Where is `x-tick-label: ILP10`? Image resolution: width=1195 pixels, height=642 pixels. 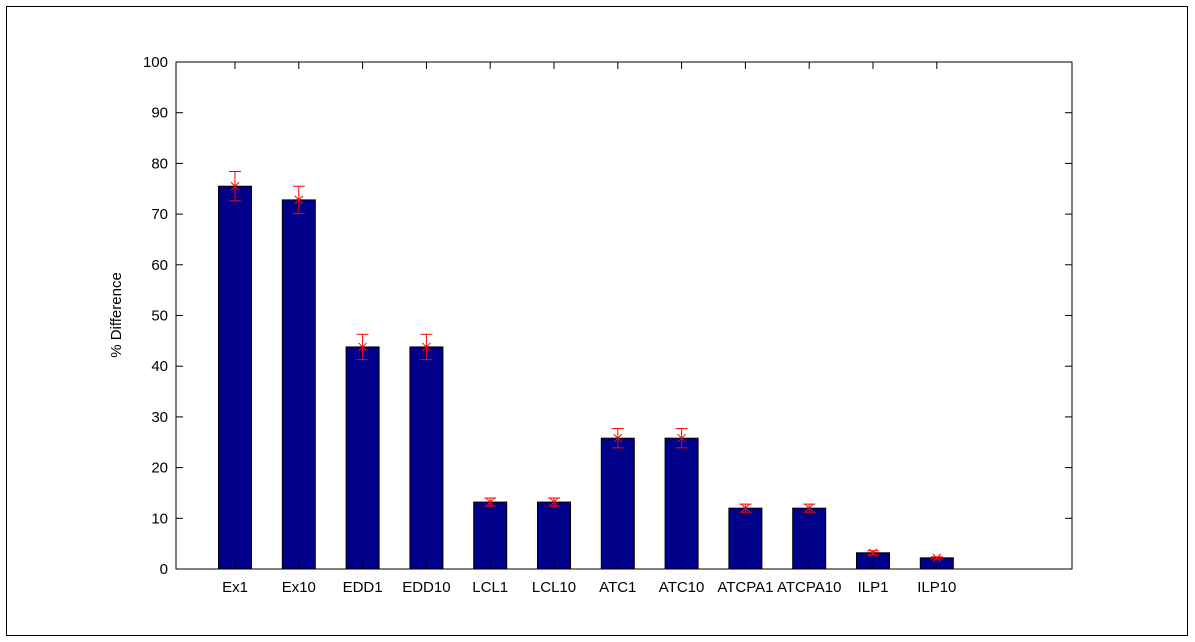 x-tick-label: ILP10 is located at coordinates (936, 587).